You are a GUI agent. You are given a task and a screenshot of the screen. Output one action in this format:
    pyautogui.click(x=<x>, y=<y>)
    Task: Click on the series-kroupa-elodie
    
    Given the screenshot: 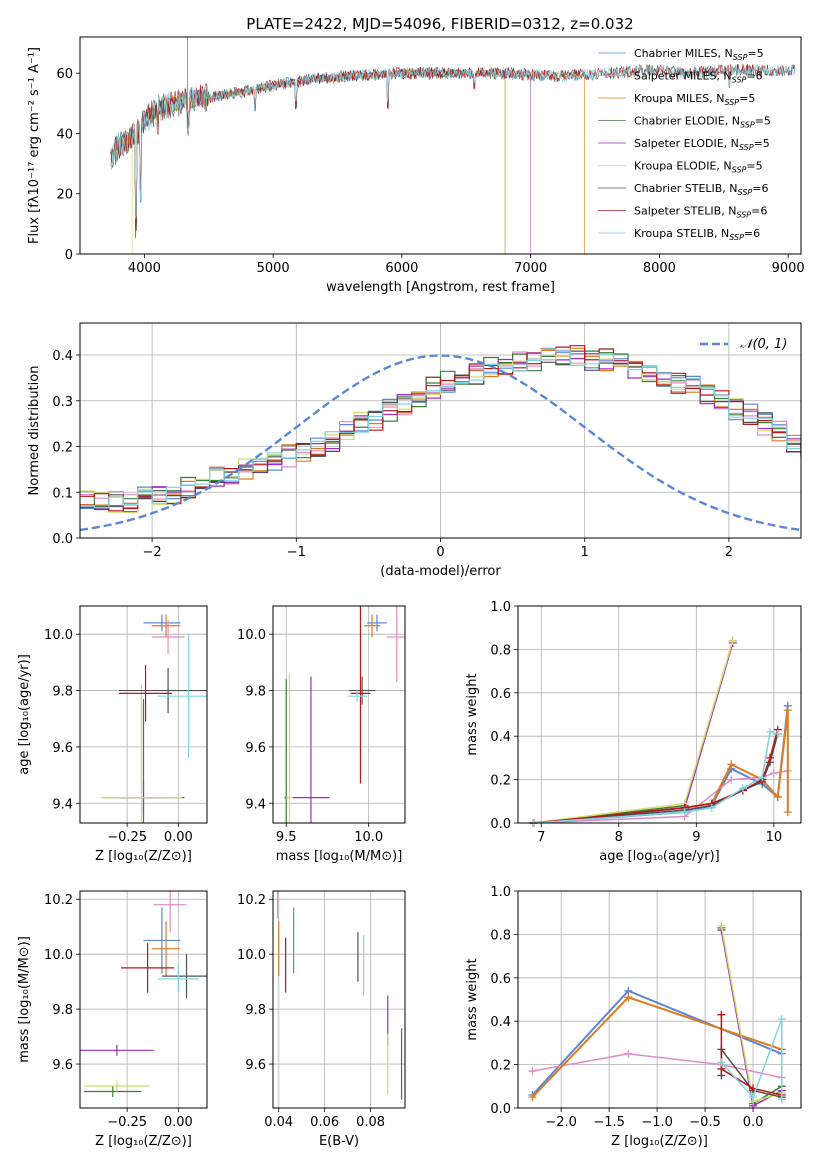 What is the action you would take?
    pyautogui.click(x=633, y=731)
    